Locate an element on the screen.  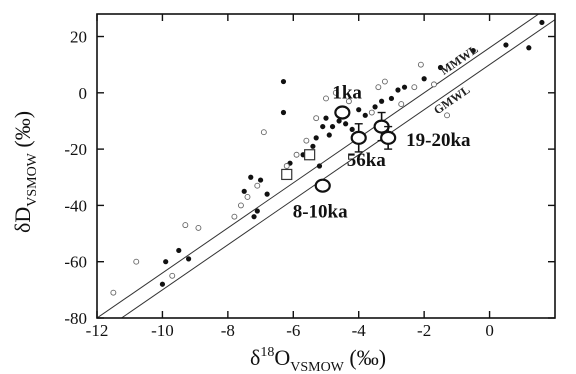
x-axis-label: δ18OVSMOW (‰) is located at coordinates (318, 359).